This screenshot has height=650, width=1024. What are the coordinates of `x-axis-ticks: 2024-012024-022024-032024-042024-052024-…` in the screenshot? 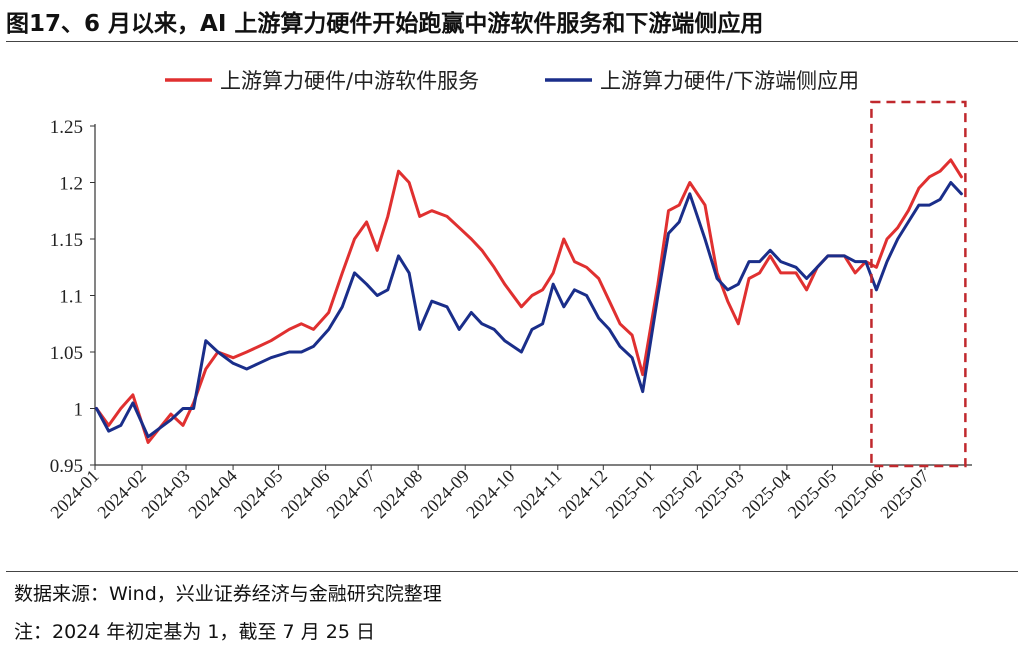 It's located at (489, 493).